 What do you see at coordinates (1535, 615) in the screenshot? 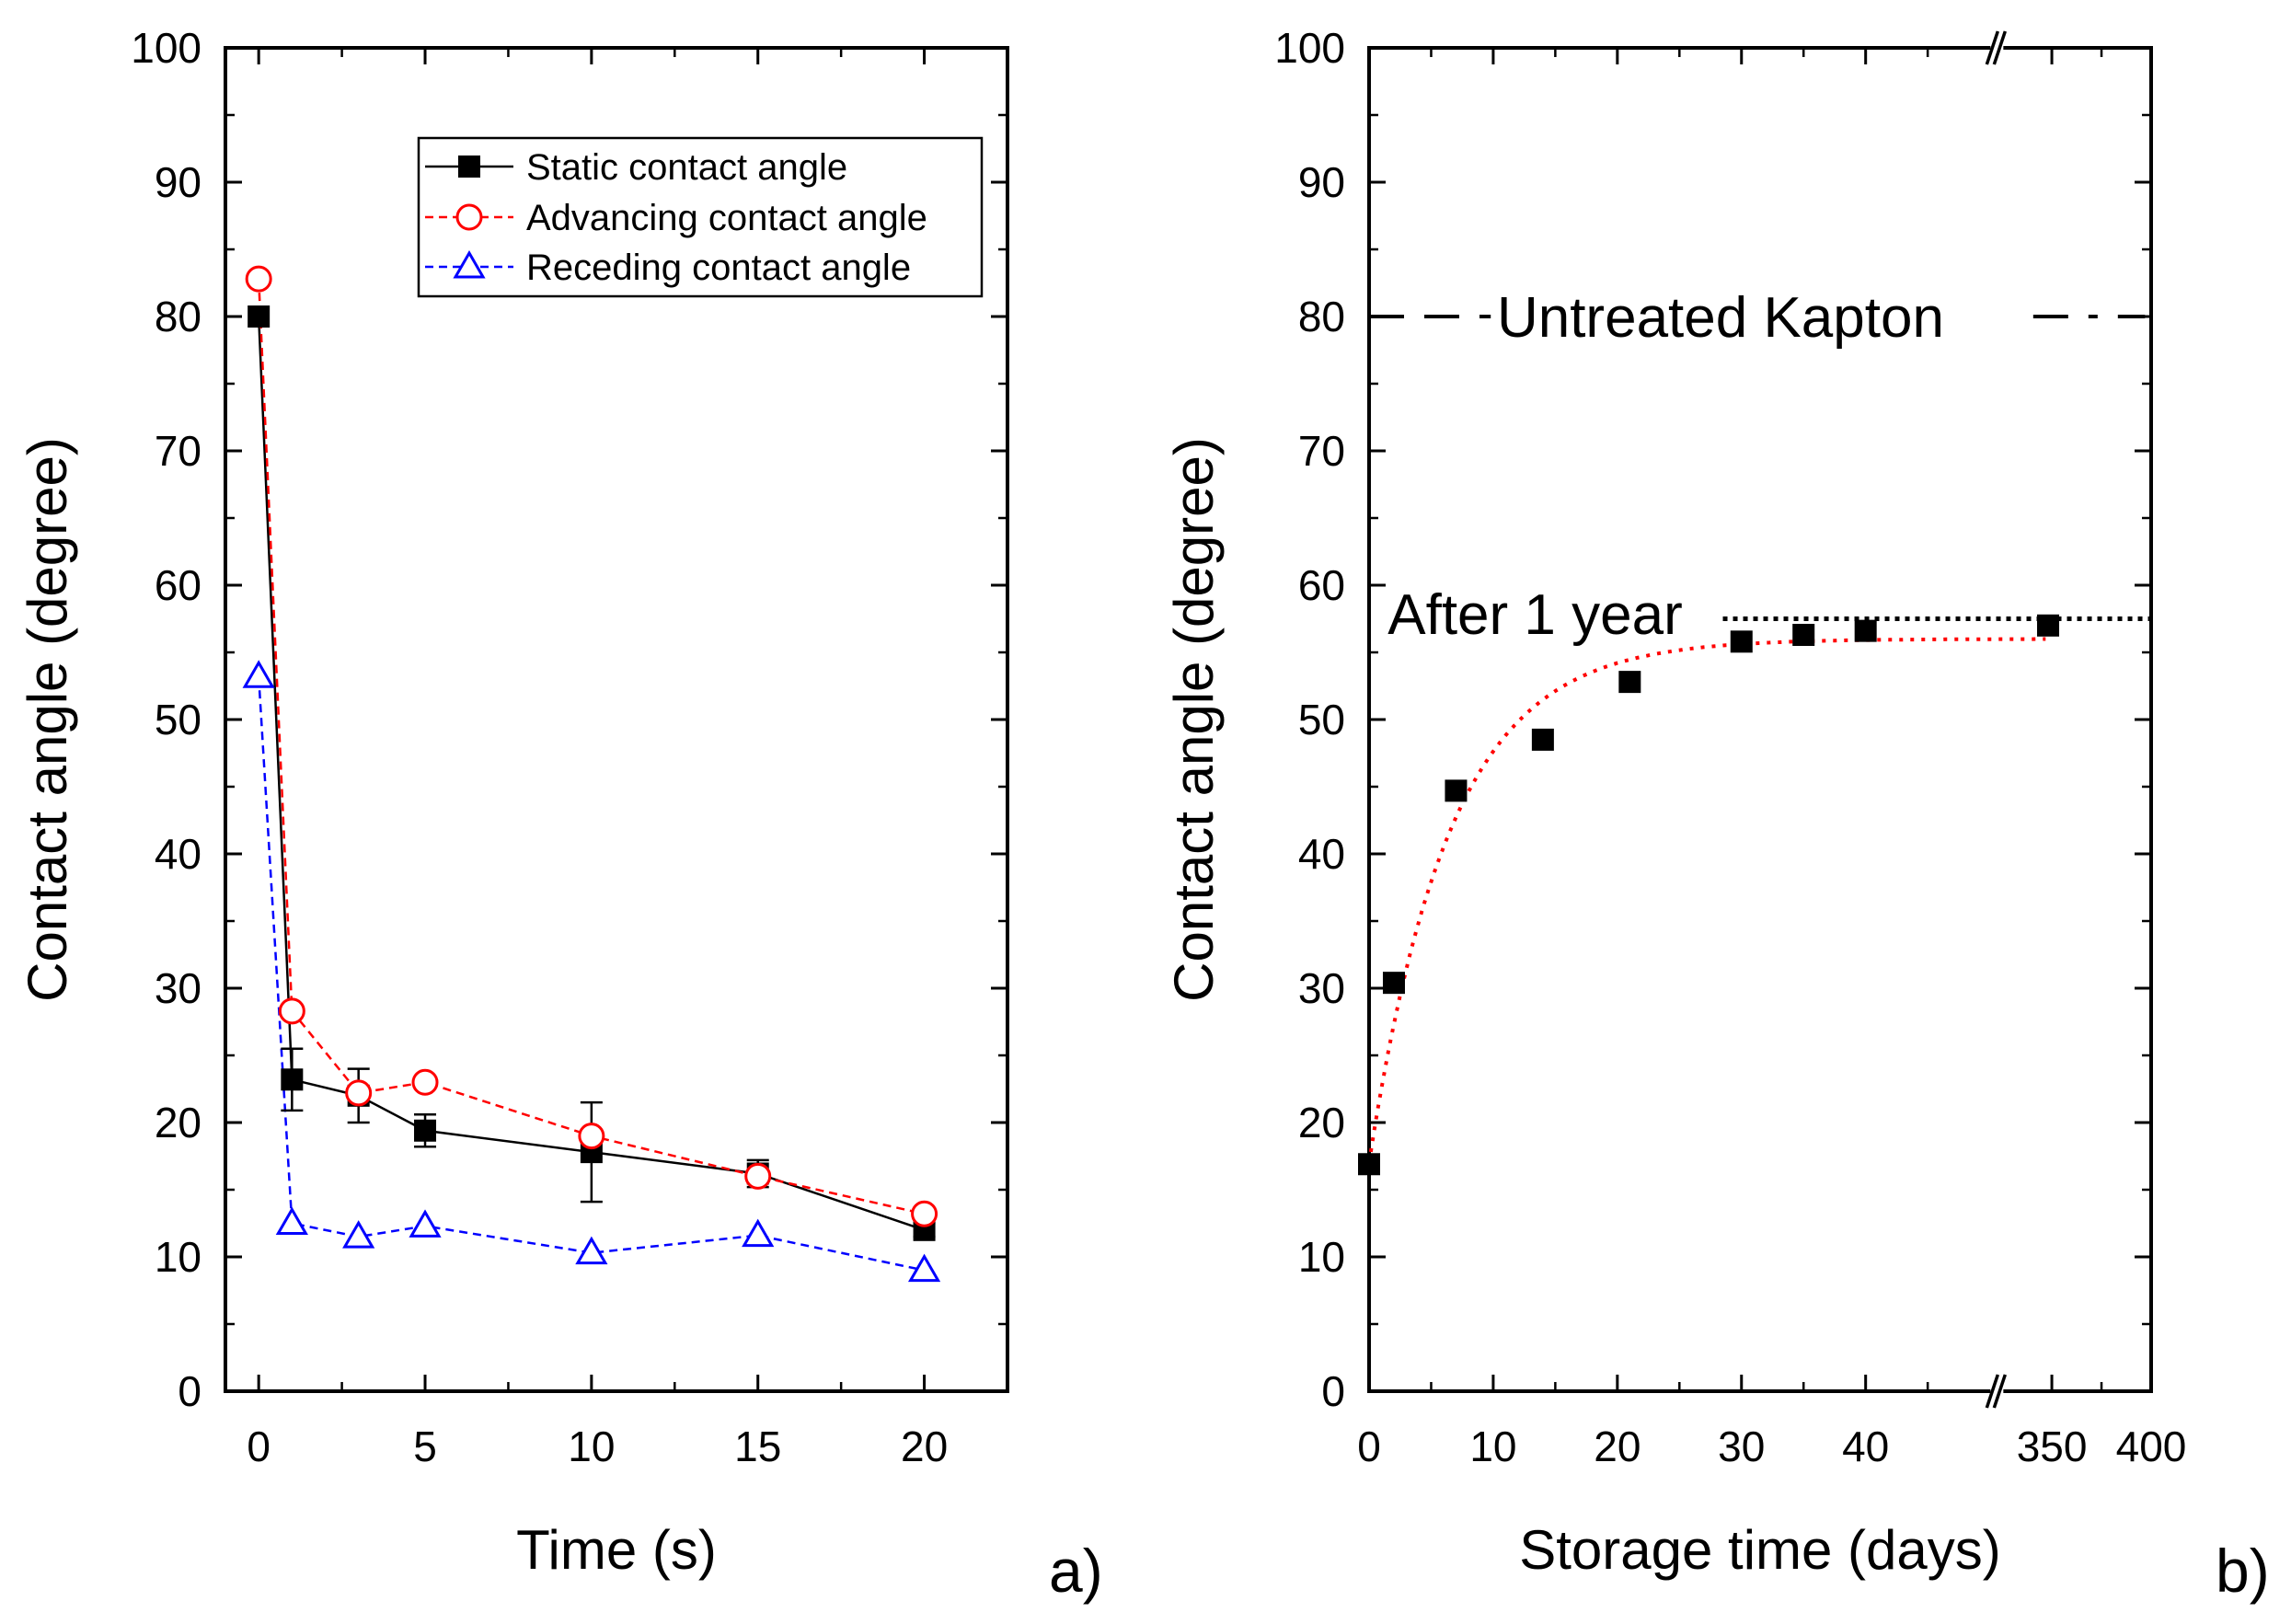
I see `after-1-year-label: After 1 year` at bounding box center [1535, 615].